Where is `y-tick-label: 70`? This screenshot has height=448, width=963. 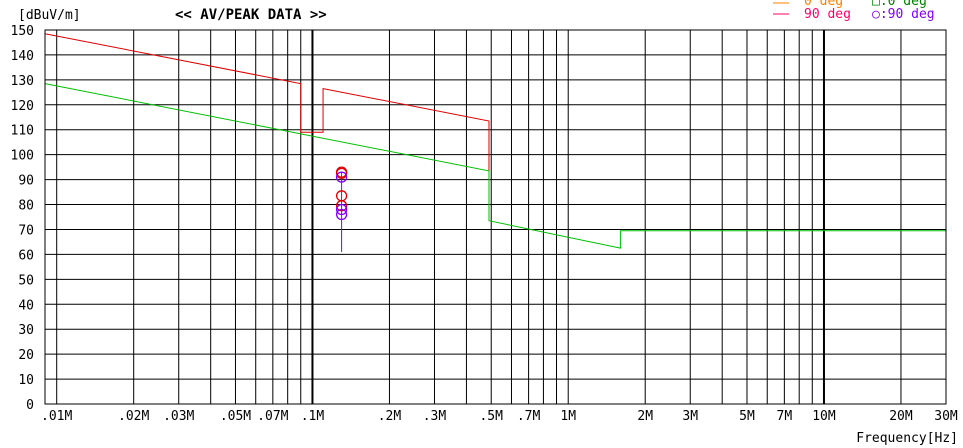
y-tick-label: 70 is located at coordinates (26, 230).